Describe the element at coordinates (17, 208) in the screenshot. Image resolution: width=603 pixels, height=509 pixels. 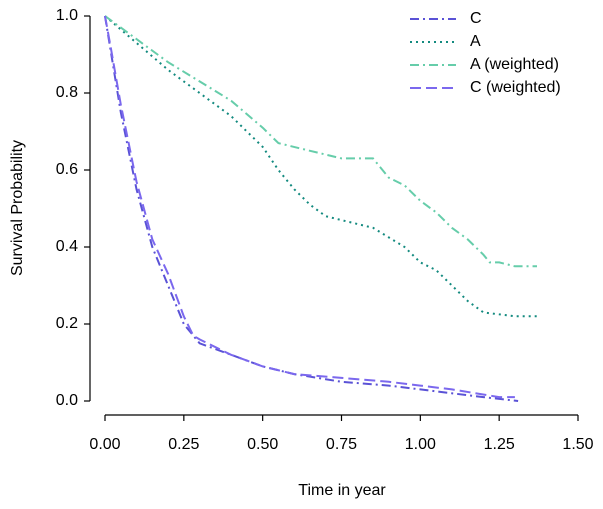
I see `y-axis-label: Survival Probability` at that location.